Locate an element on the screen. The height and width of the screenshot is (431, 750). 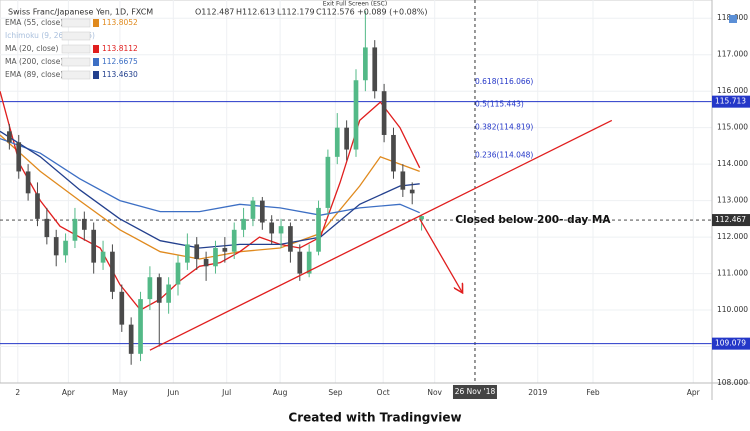
x-tick-label: Jun is located at coordinates (172, 392).